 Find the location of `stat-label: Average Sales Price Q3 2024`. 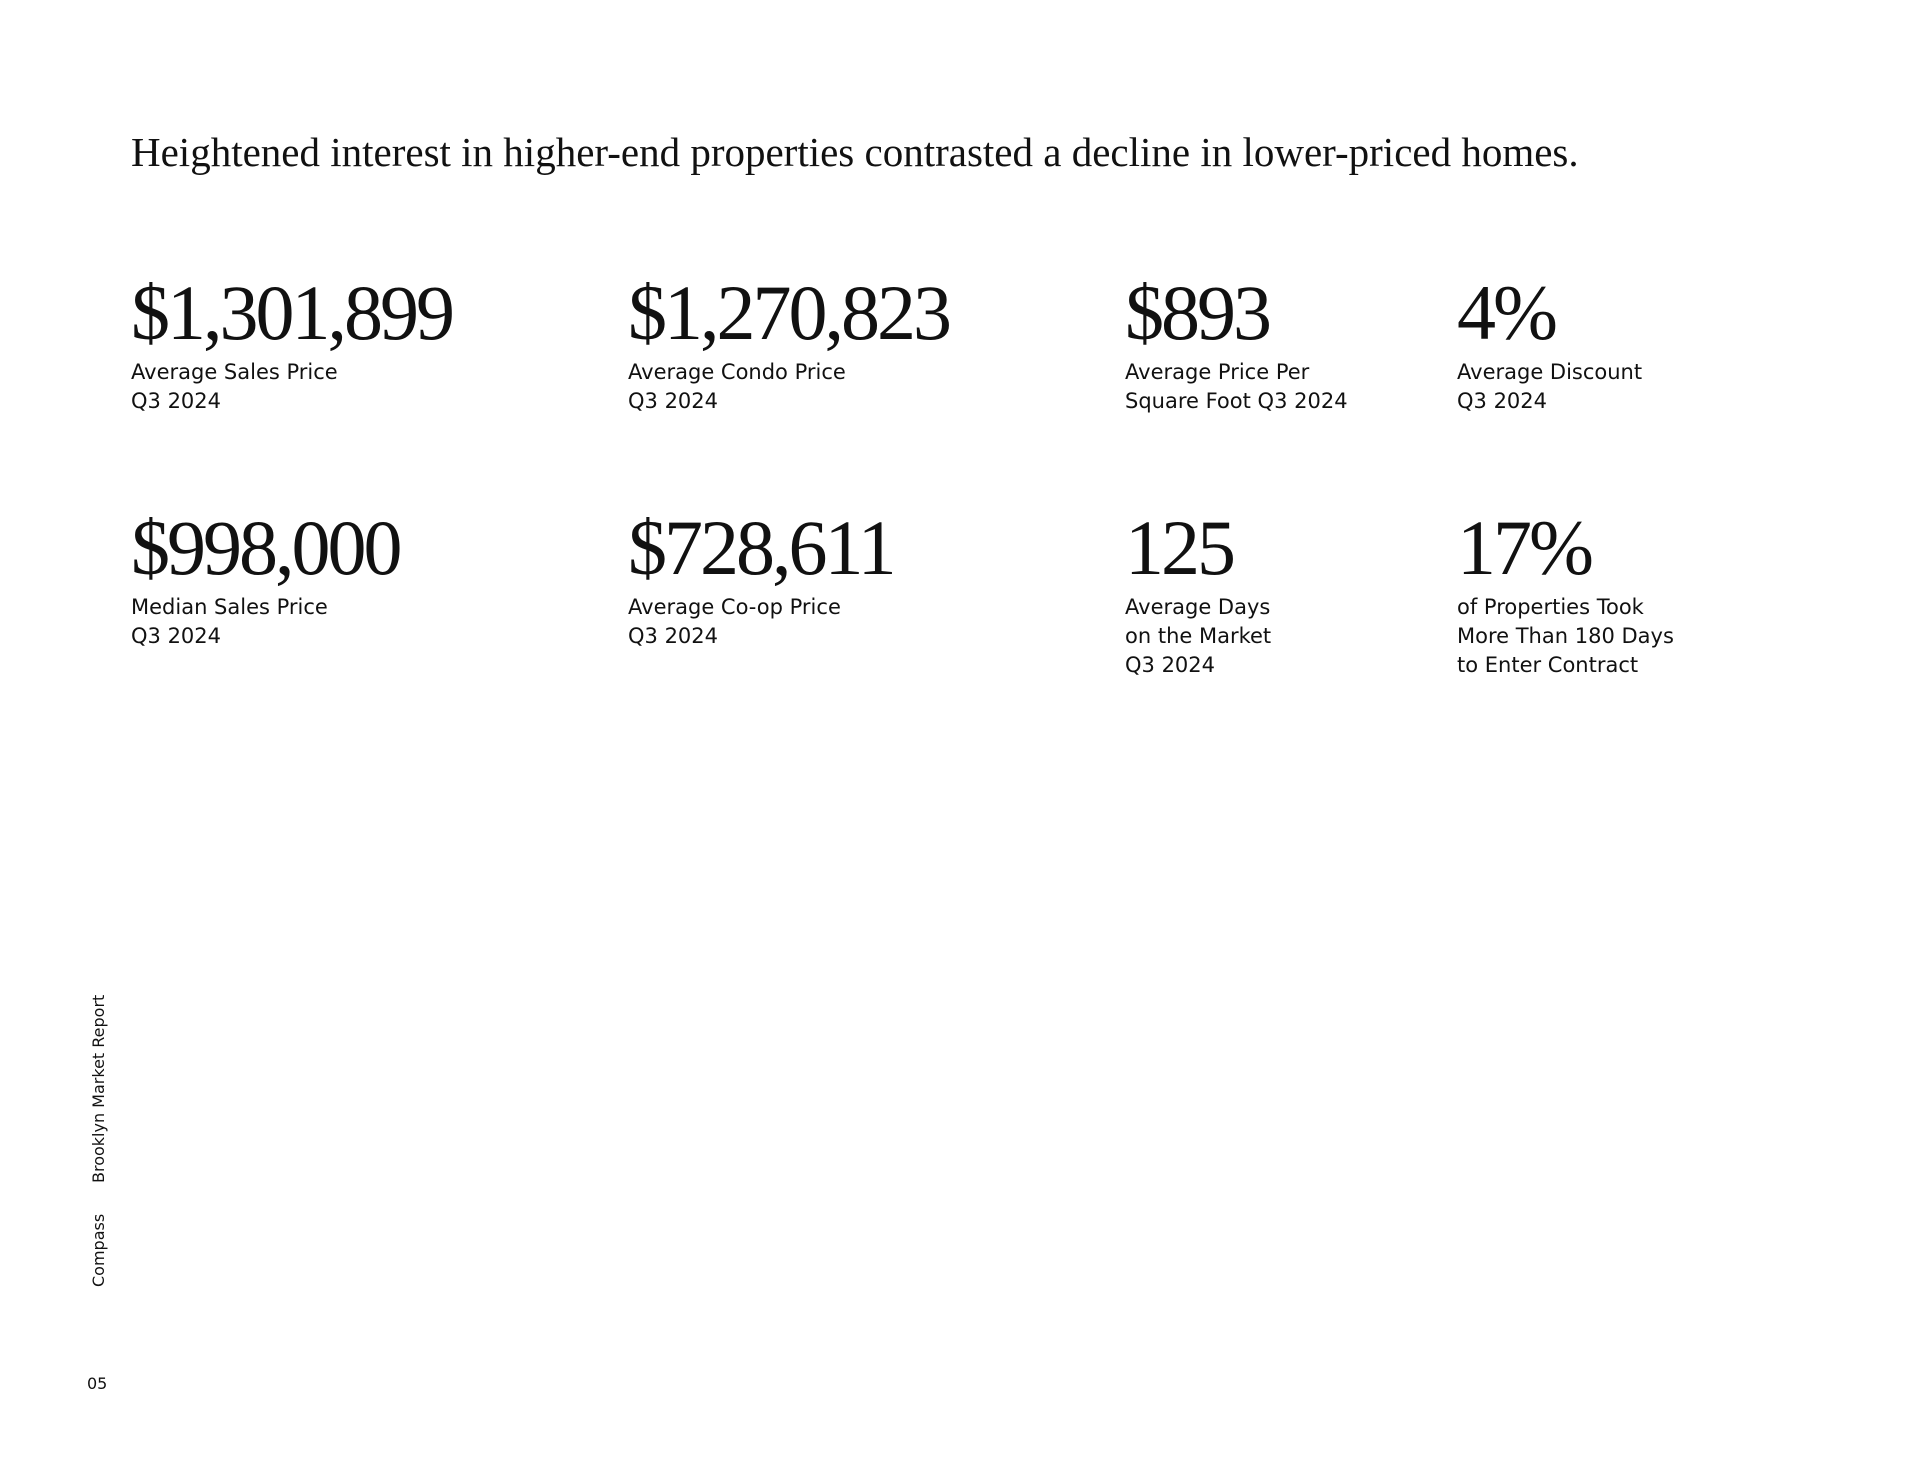

stat-label: Average Sales Price Q3 2024 is located at coordinates (291, 387).